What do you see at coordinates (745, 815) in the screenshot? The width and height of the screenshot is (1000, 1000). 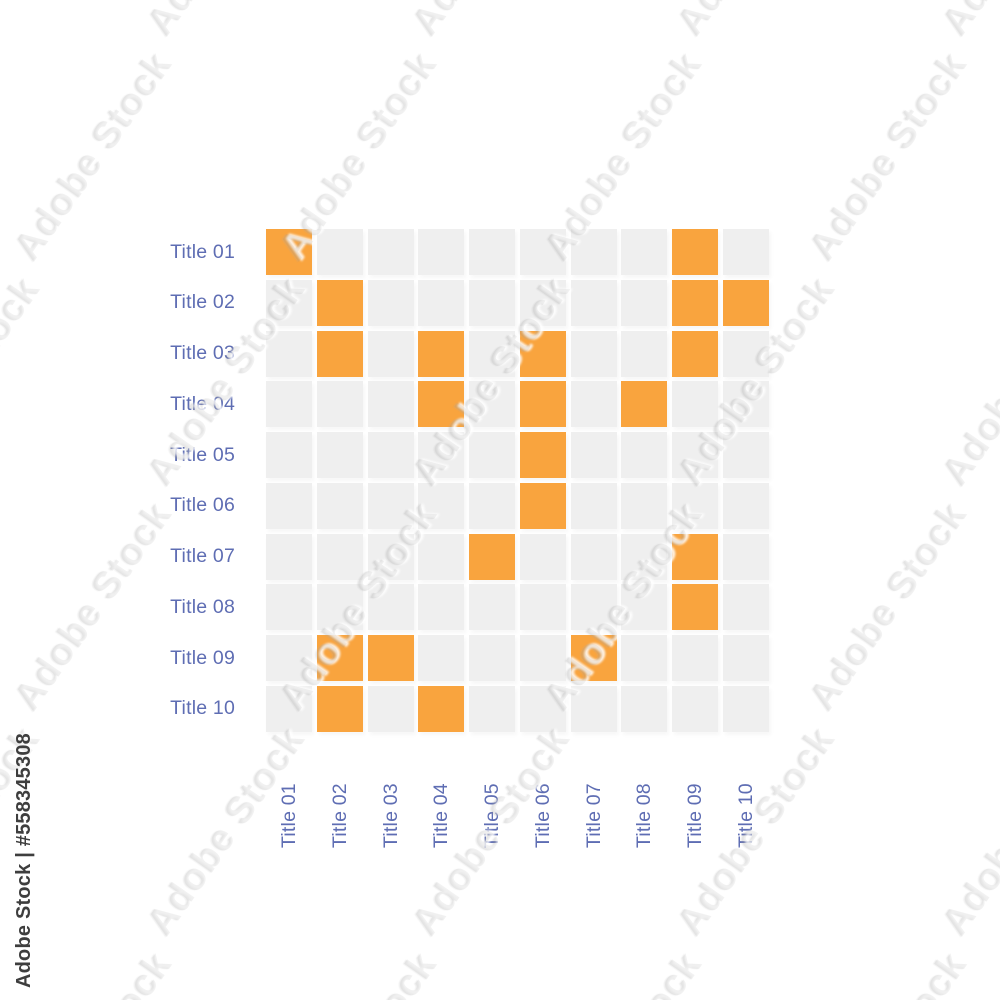 I see `col-label: Title 10` at bounding box center [745, 815].